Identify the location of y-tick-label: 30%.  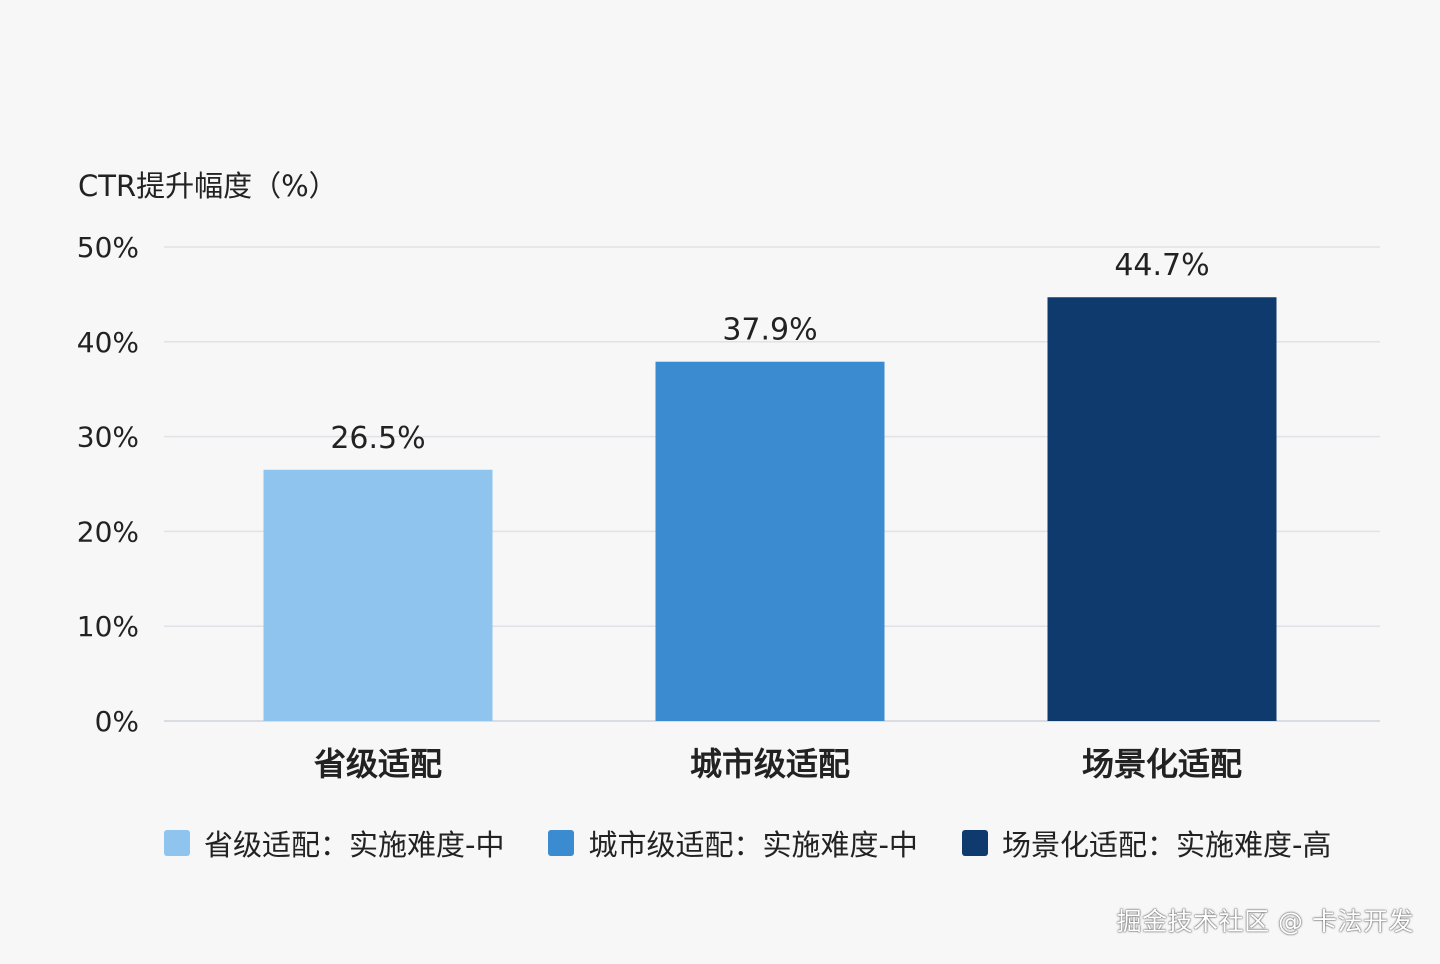
(108, 437).